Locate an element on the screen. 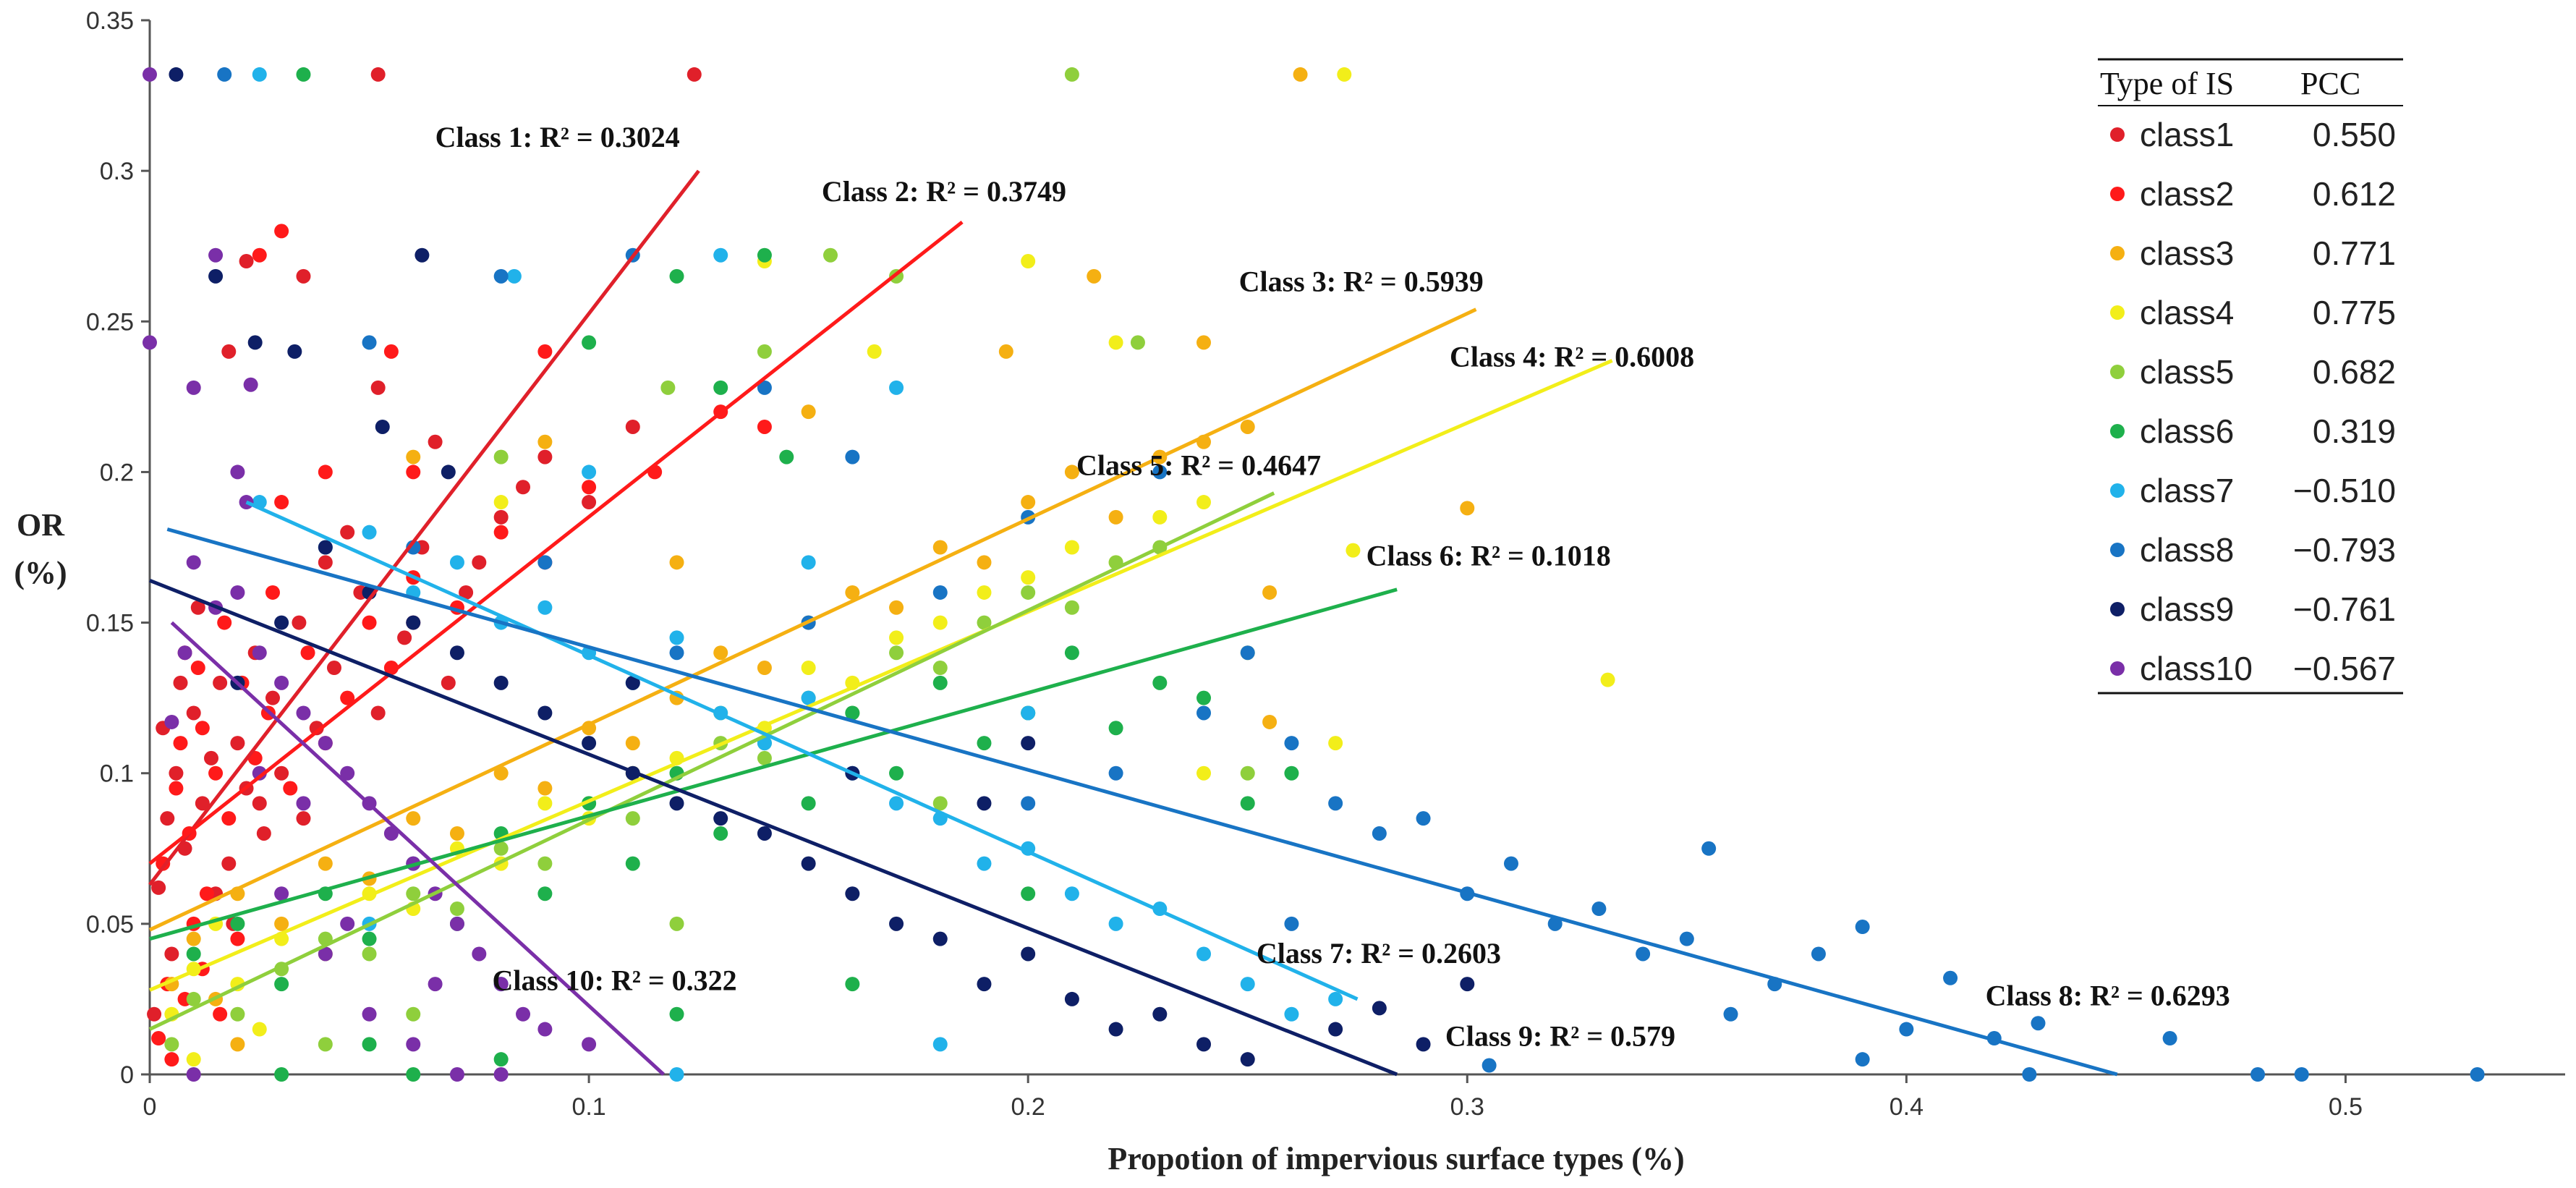 The height and width of the screenshot is (1188, 2576). annotation-class4: Class 4: R² = 0.6008 is located at coordinates (1572, 357).